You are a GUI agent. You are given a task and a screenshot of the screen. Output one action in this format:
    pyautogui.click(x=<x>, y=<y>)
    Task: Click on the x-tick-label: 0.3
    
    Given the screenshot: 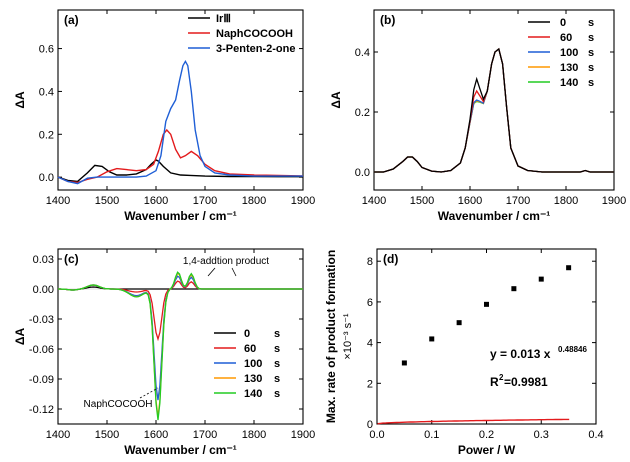 What is the action you would take?
    pyautogui.click(x=541, y=435)
    